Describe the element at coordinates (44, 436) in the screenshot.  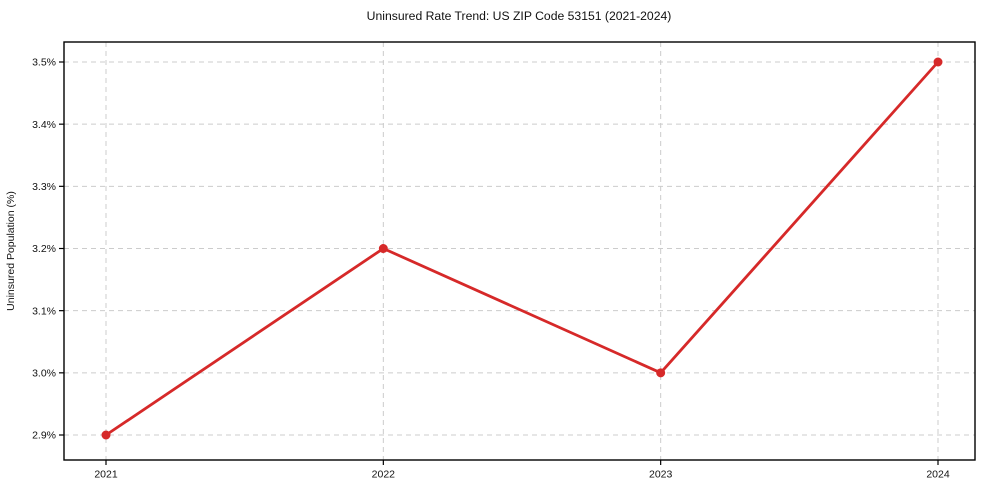
I see `y-tick-label: 2.9%` at that location.